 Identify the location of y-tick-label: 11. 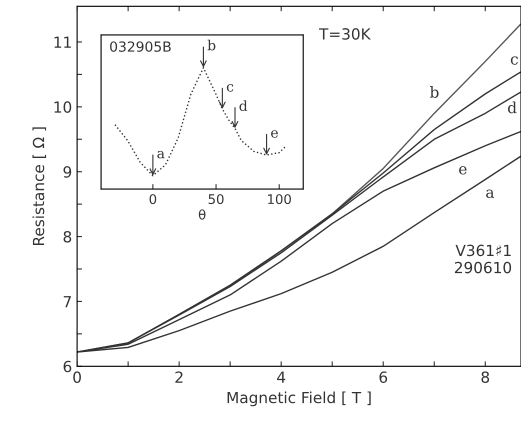
(62, 42).